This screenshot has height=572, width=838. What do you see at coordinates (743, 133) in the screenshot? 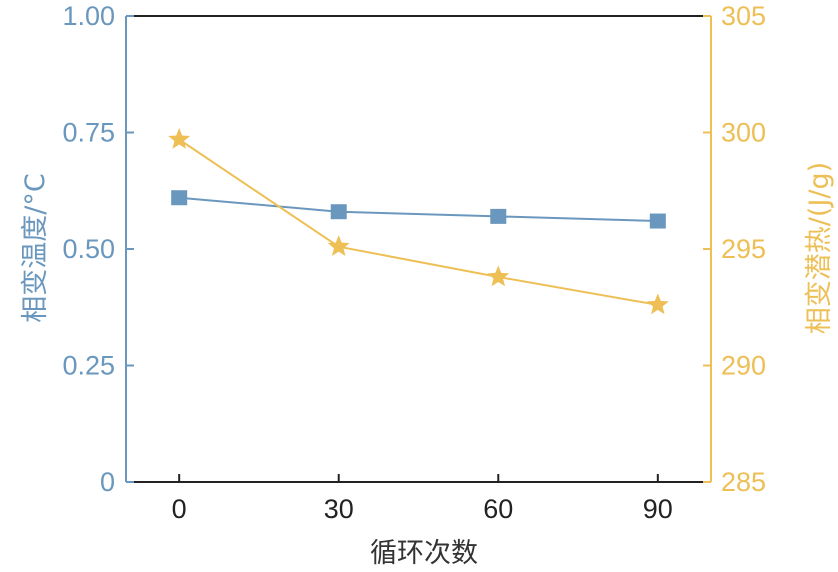
I see `right-tick-label: 300` at bounding box center [743, 133].